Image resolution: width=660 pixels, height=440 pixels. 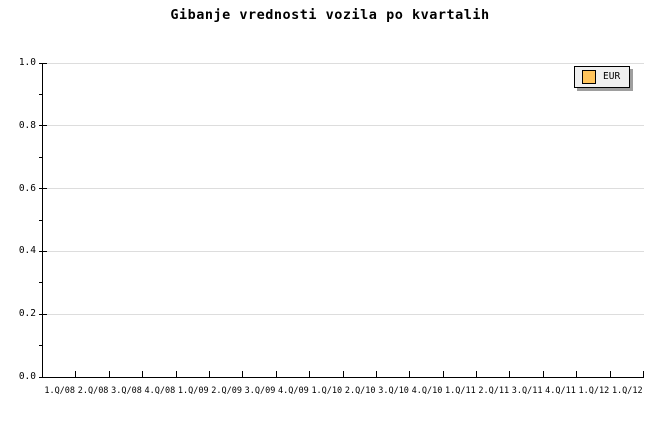 What do you see at coordinates (27, 376) in the screenshot?
I see `y-tick-label: 0.0` at bounding box center [27, 376].